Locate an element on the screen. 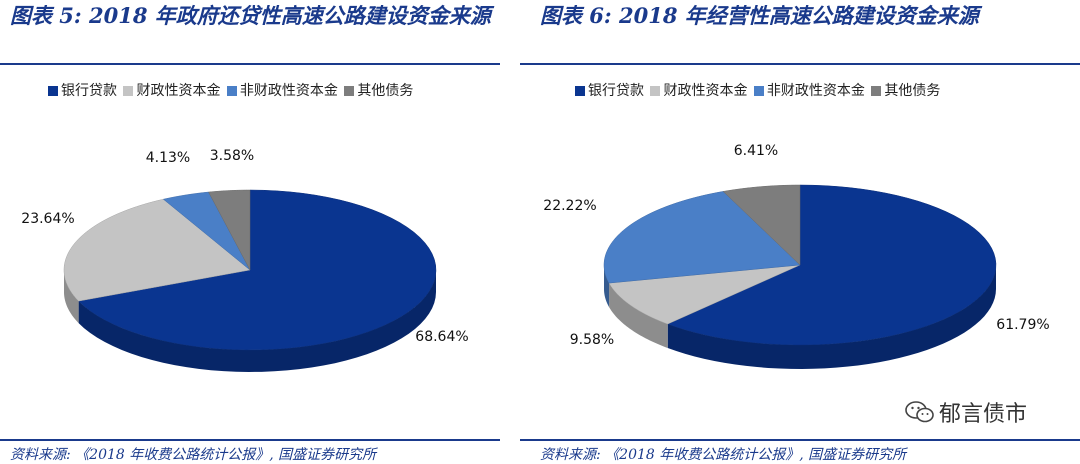  data-label-0: 61.79% is located at coordinates (1022, 325).